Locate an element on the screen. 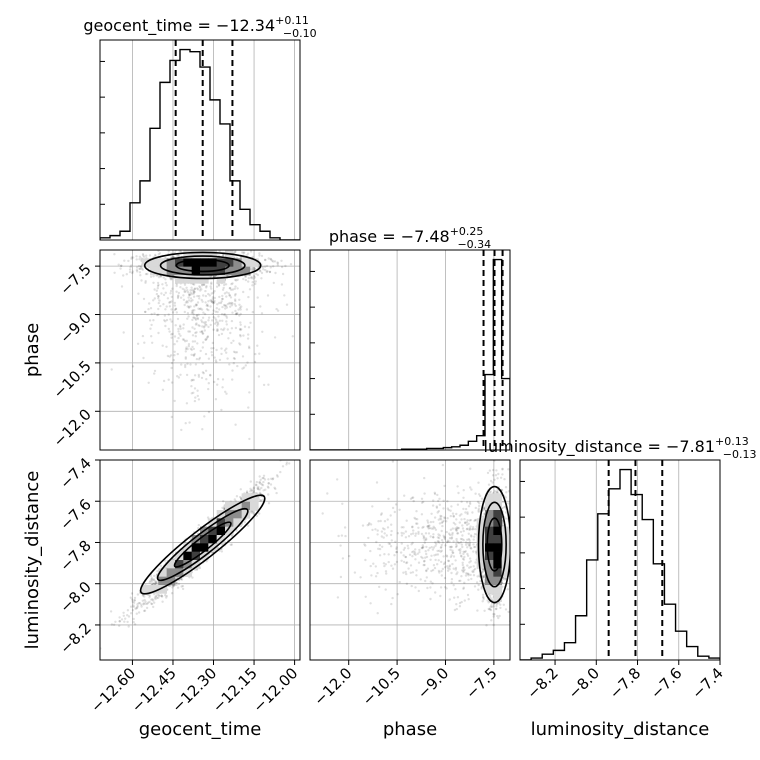  panel-frame is located at coordinates (200, 350).